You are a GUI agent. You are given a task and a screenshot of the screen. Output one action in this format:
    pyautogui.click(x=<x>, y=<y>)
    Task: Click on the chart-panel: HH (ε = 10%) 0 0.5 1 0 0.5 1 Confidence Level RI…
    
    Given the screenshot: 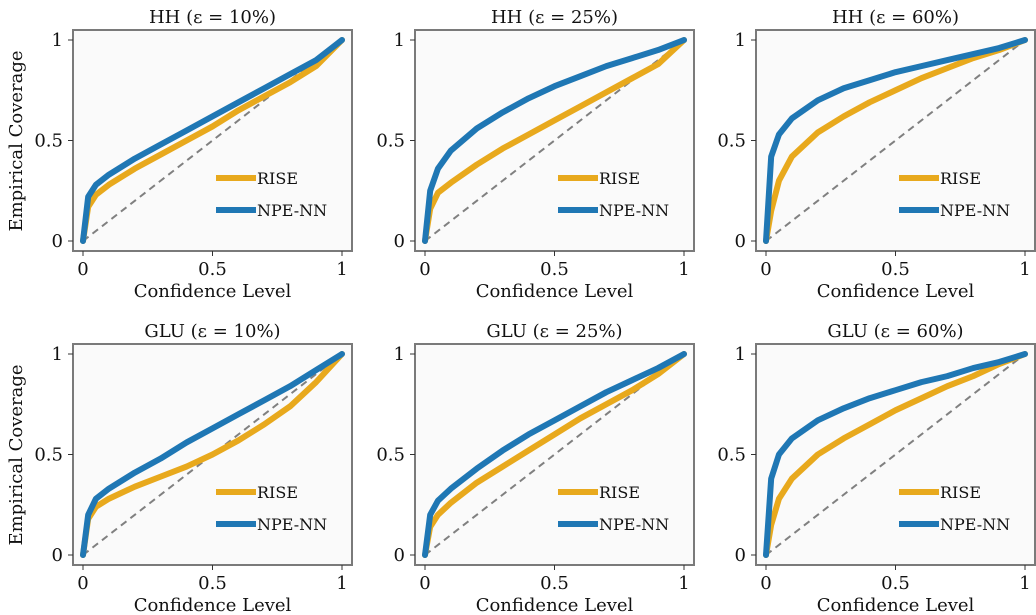 What is the action you would take?
    pyautogui.click(x=193, y=154)
    